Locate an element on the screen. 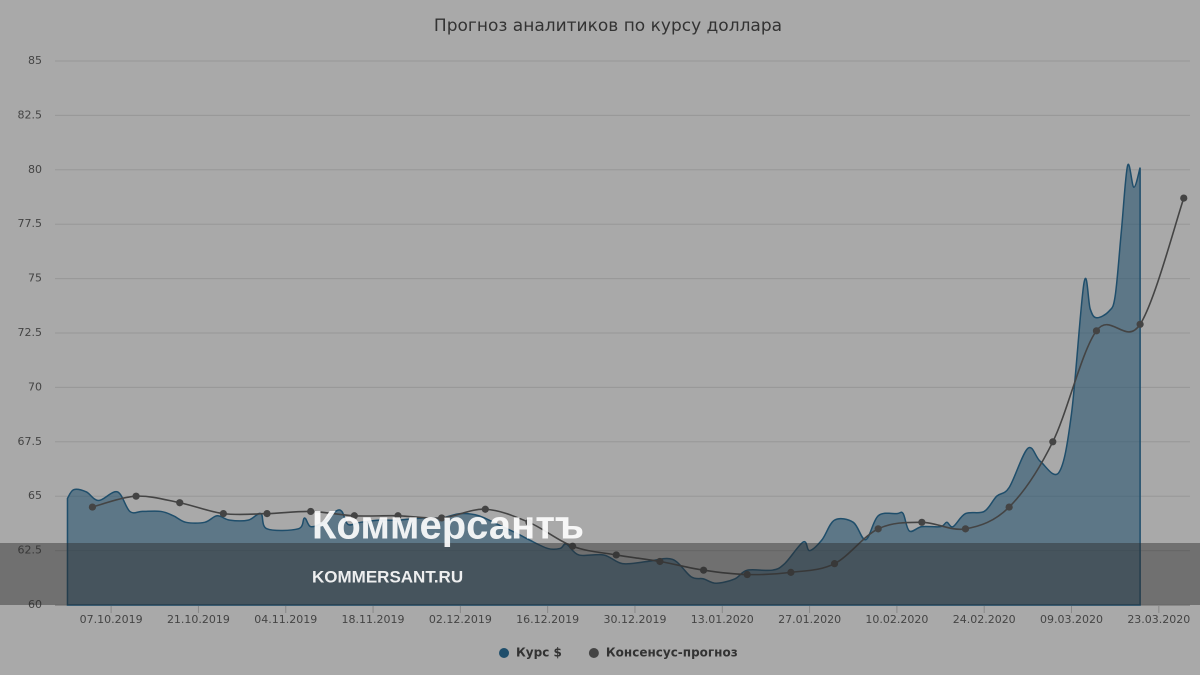 The width and height of the screenshot is (1200, 675). x-tick-label: 16.12.2019 is located at coordinates (547, 619).